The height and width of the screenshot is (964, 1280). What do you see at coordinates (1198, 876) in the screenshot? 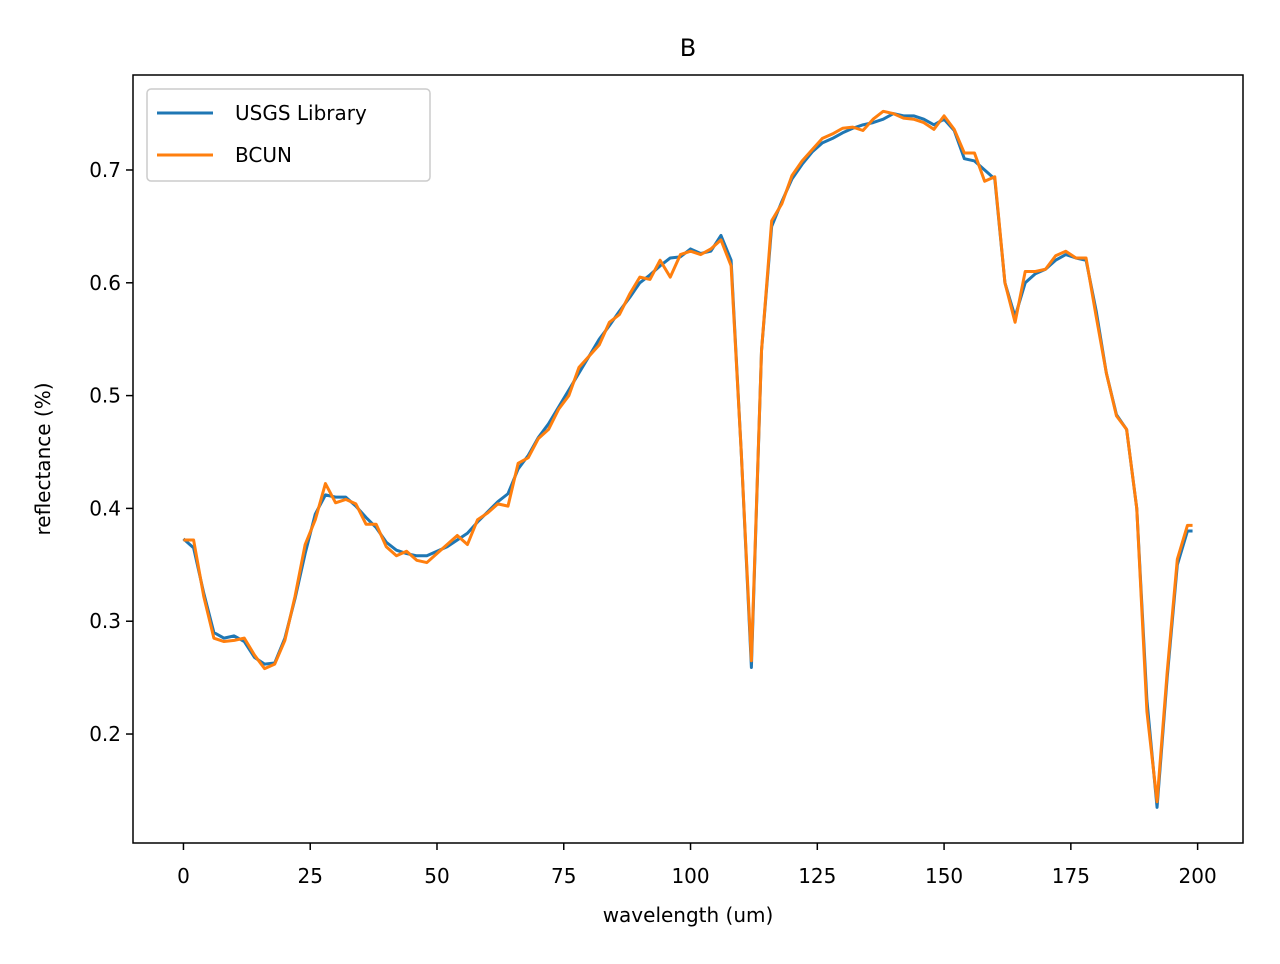
I see `x-tick-label: 200` at bounding box center [1198, 876].